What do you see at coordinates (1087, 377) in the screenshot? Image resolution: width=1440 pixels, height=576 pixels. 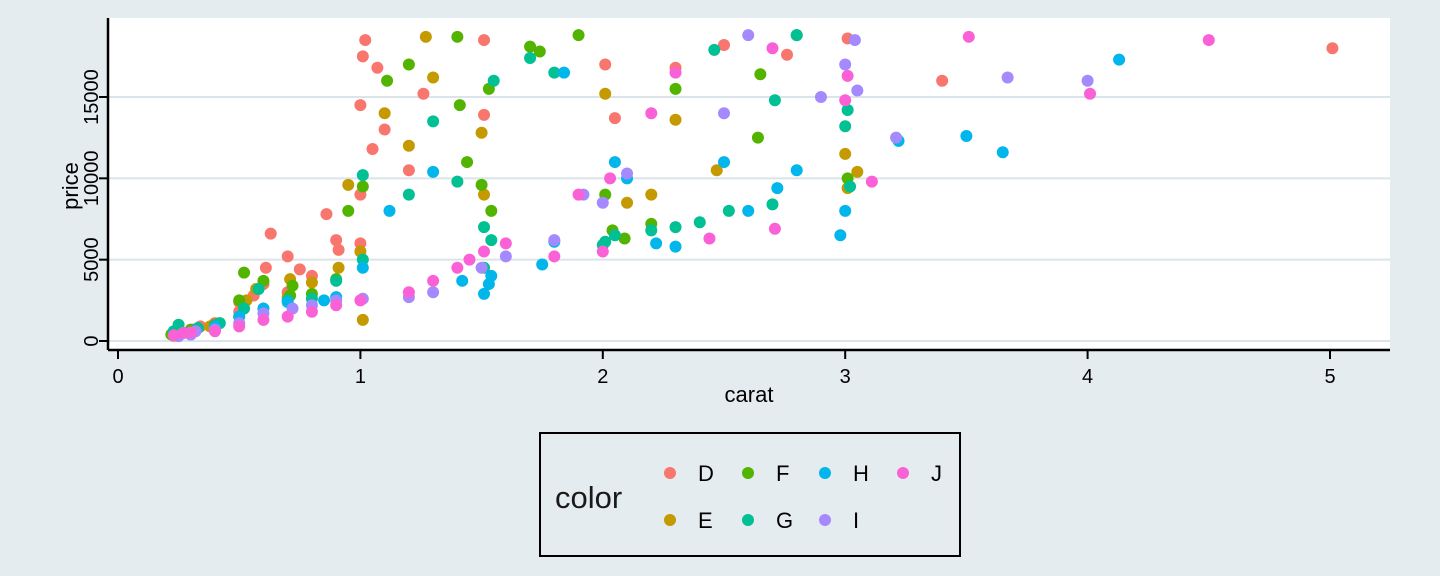 I see `x-tick-label: 4` at bounding box center [1087, 377].